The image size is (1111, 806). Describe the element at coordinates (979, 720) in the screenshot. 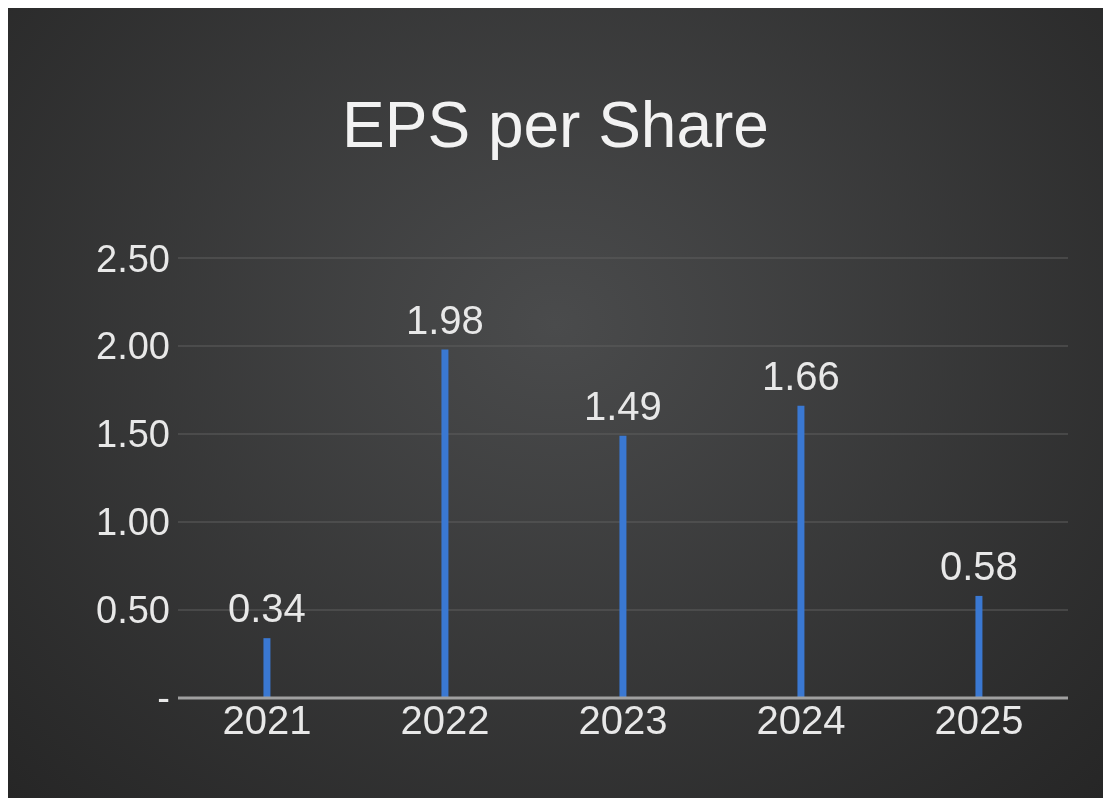

I see `x-tick-label: 2025` at that location.